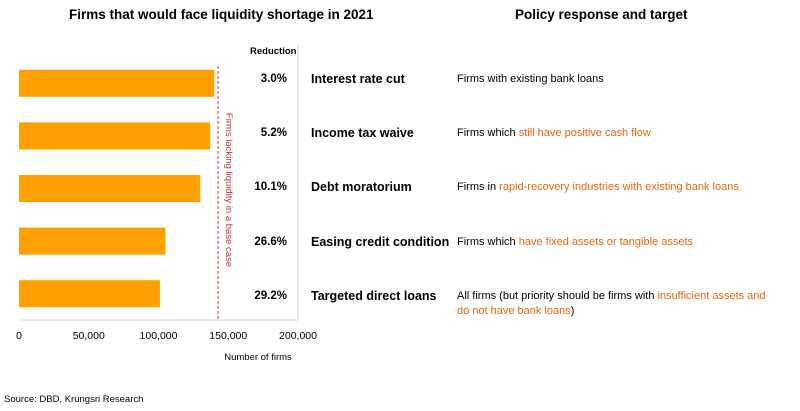 The width and height of the screenshot is (800, 411). What do you see at coordinates (530, 79) in the screenshot?
I see `target-text: Firms with existing bank loans` at bounding box center [530, 79].